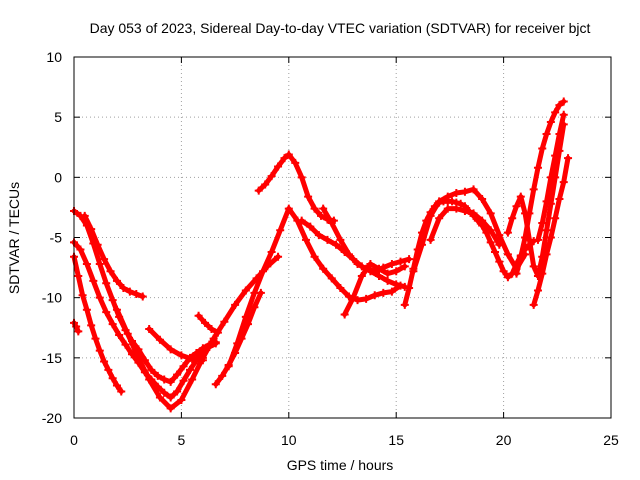 The width and height of the screenshot is (640, 480). I want to click on x-axis-label: GPS time / hours, so click(340, 465).